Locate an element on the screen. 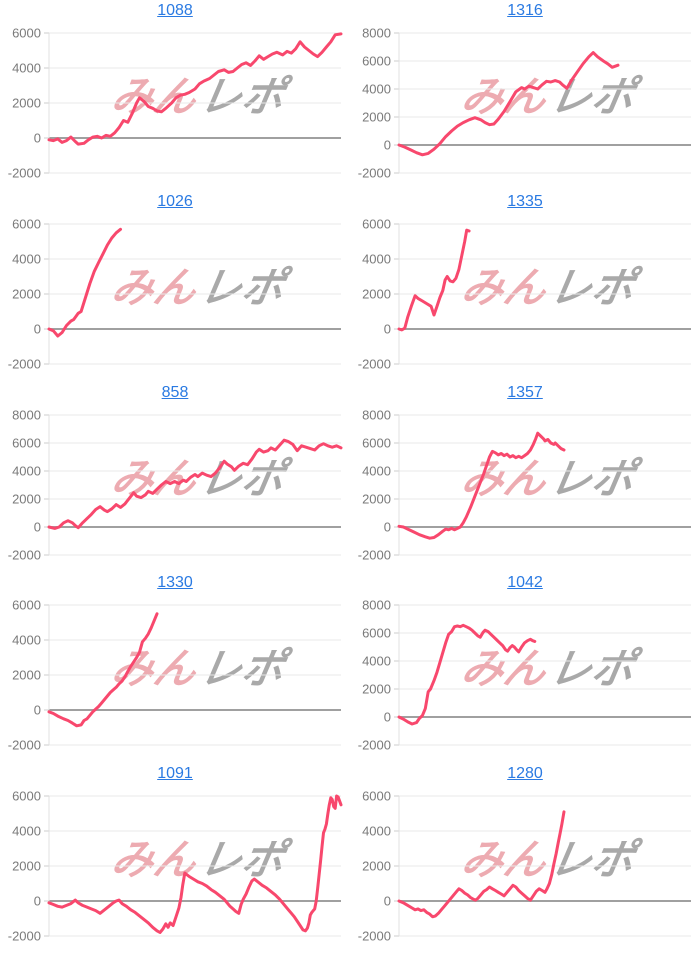 The width and height of the screenshot is (700, 954). chart-cell: みんレポ 6000 4000 2000 0 -2000 1280 is located at coordinates (525, 858).